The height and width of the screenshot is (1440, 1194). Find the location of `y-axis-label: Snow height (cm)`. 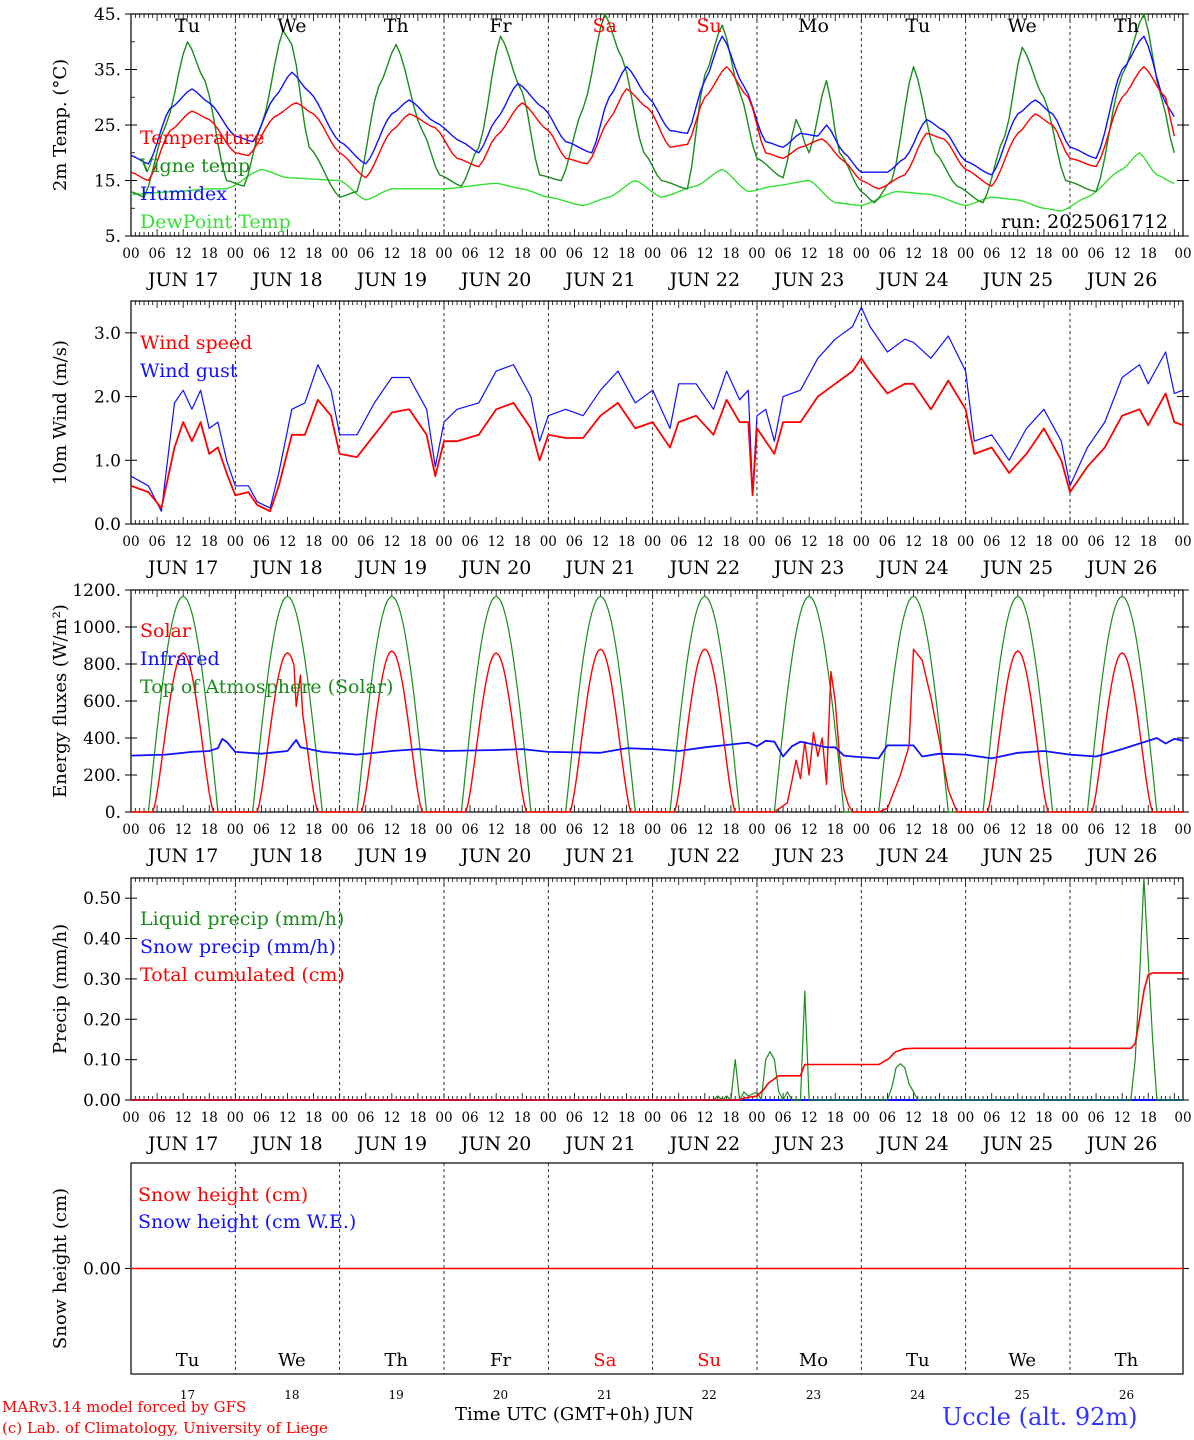

y-axis-label: Snow height (cm) is located at coordinates (60, 1268).